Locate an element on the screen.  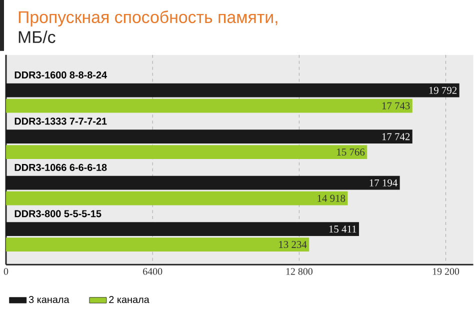
data-label: 15 766 is located at coordinates (351, 152).